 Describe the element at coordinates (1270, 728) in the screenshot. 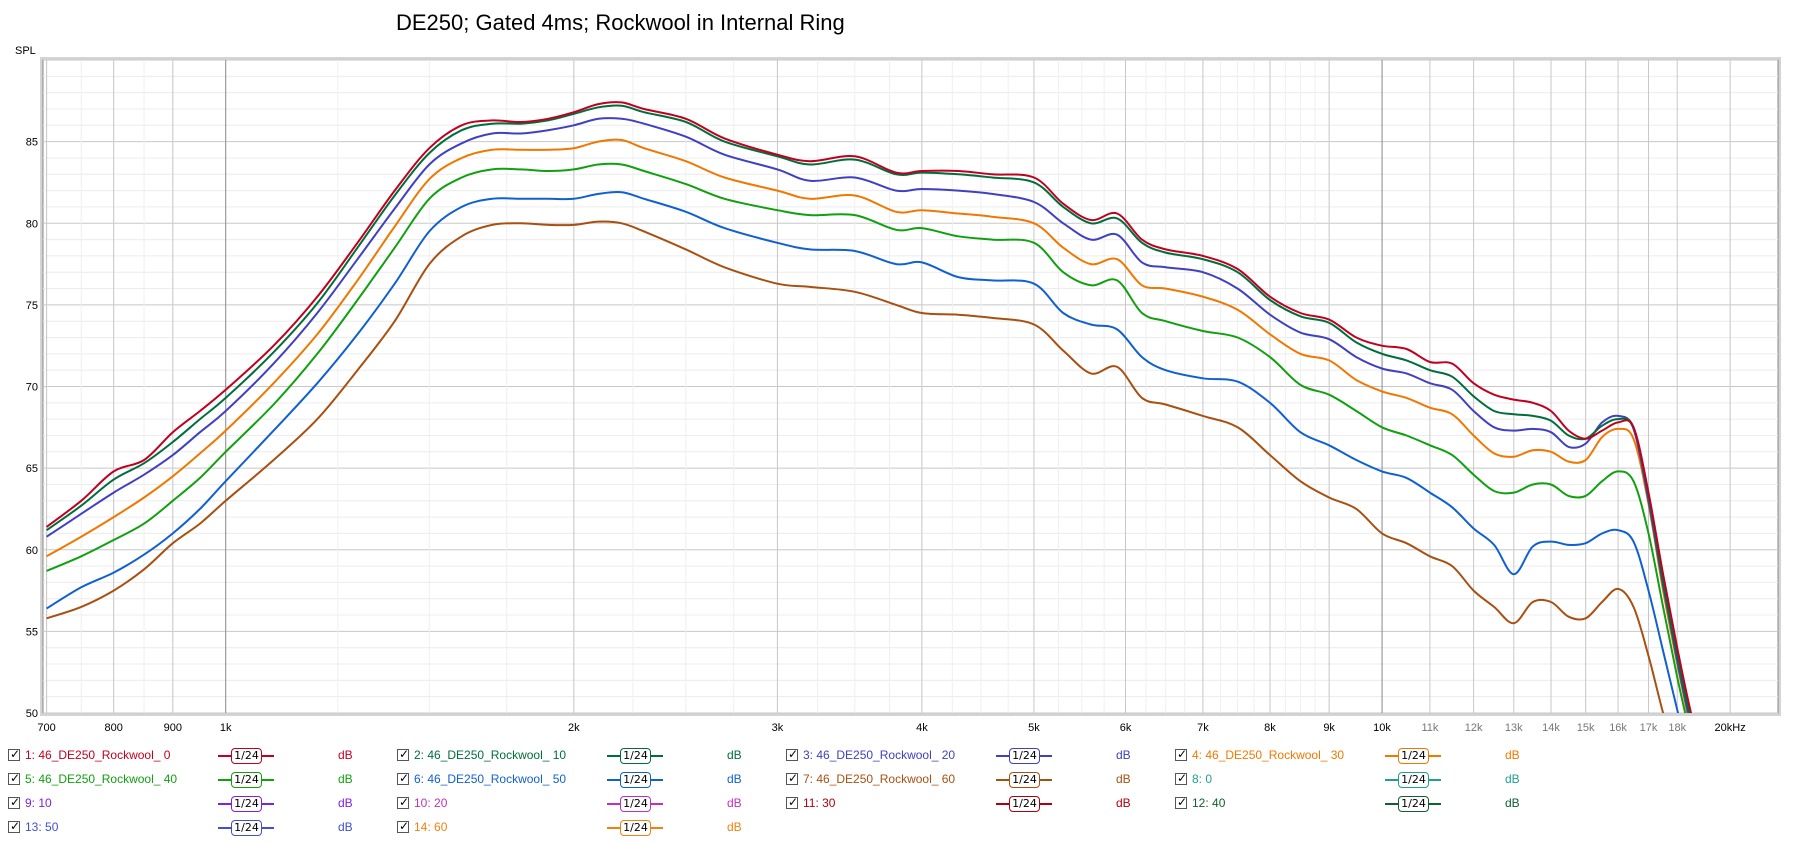

I see `x-tick-label: 8k` at that location.